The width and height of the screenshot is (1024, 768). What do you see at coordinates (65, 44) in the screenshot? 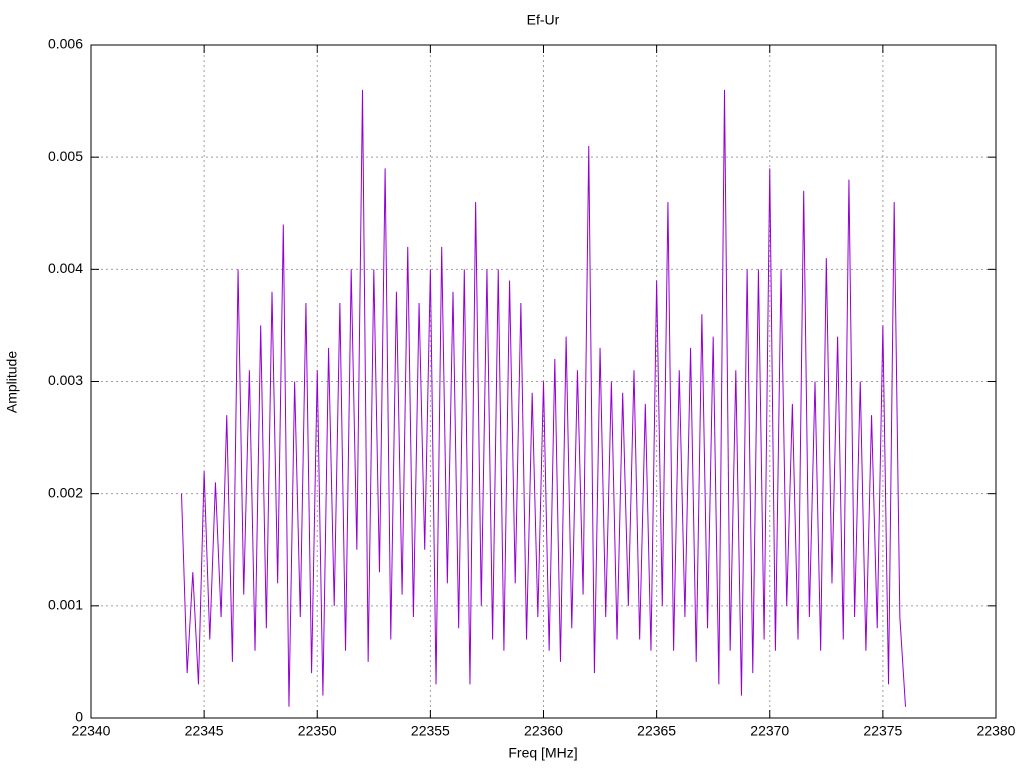
I see `y-tick-label: 0.006` at bounding box center [65, 44].